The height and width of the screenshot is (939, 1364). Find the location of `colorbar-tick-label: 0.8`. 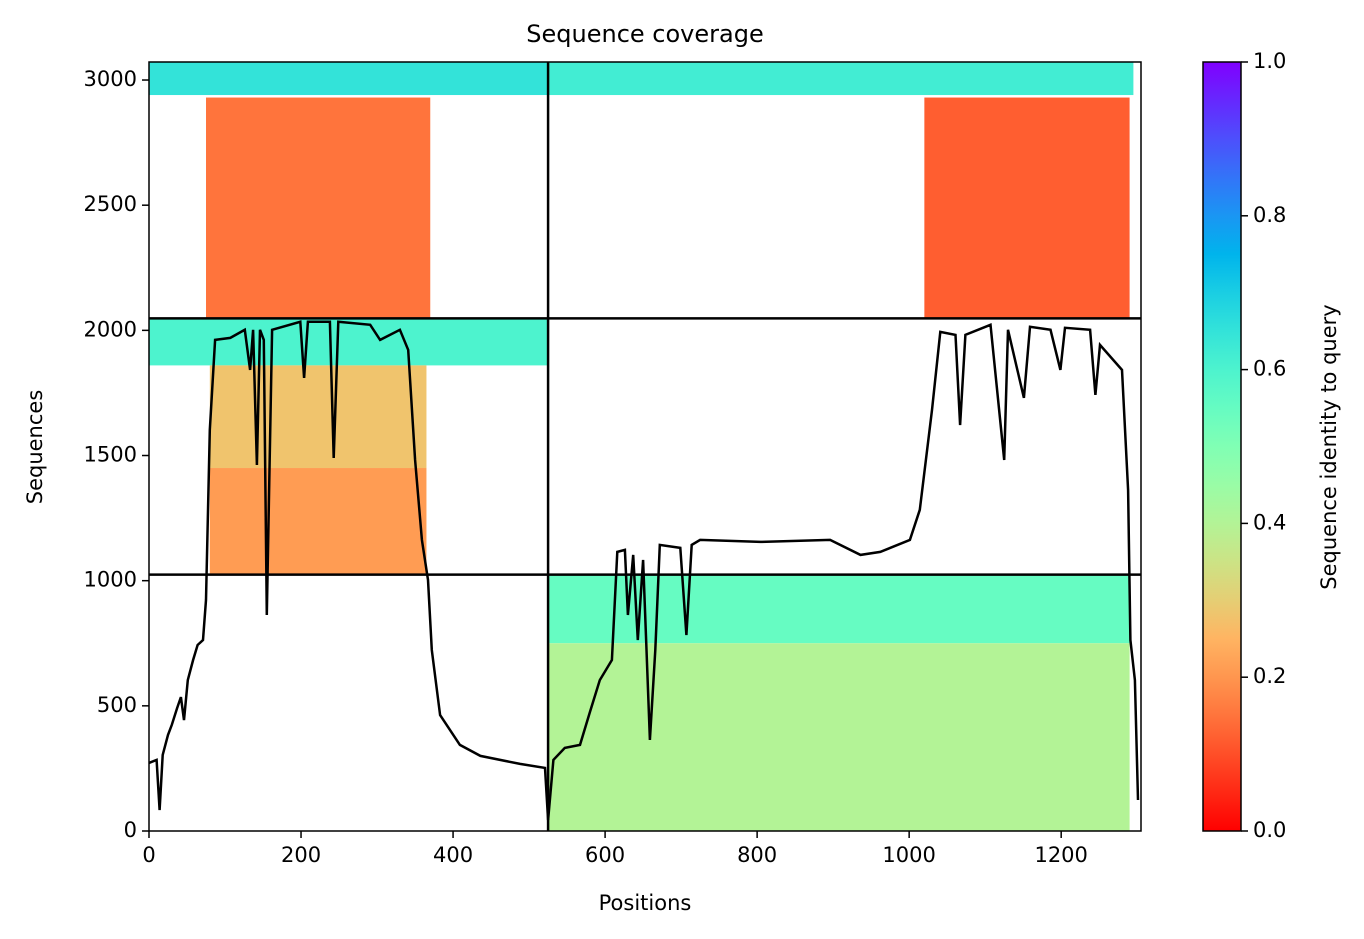

colorbar-tick-label: 0.8 is located at coordinates (1269, 215).